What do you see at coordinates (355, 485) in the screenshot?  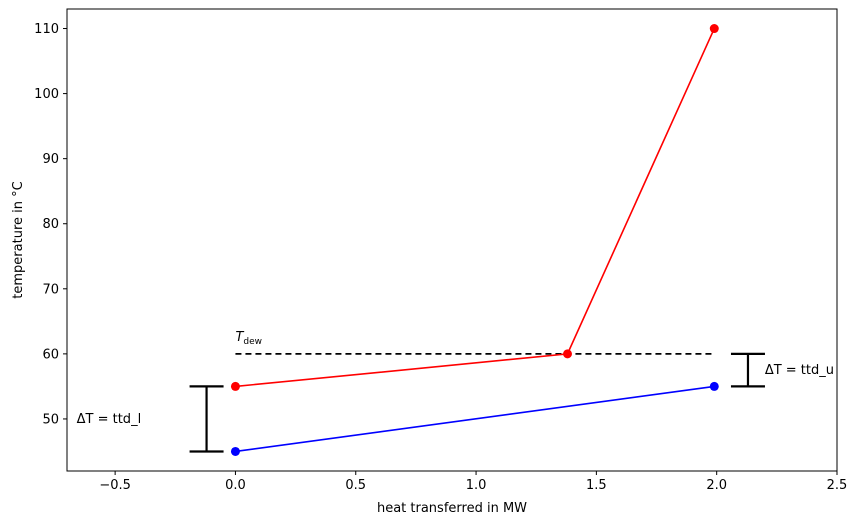 I see `x-tick-label: 0.5` at bounding box center [355, 485].